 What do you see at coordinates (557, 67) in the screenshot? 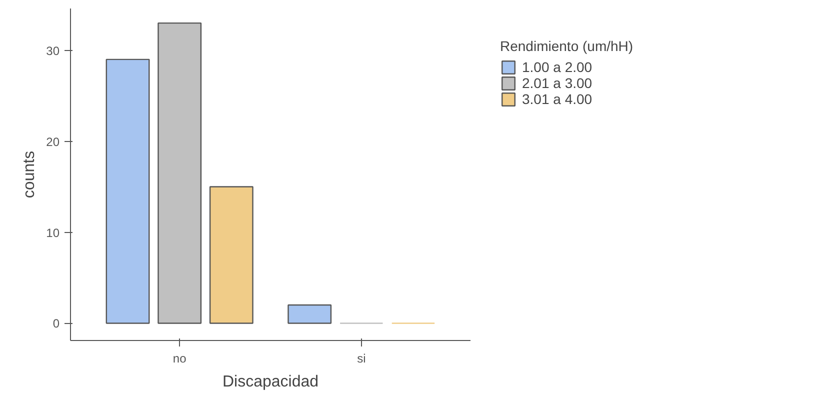
I see `legend-label: 1.00 a 2.00` at bounding box center [557, 67].